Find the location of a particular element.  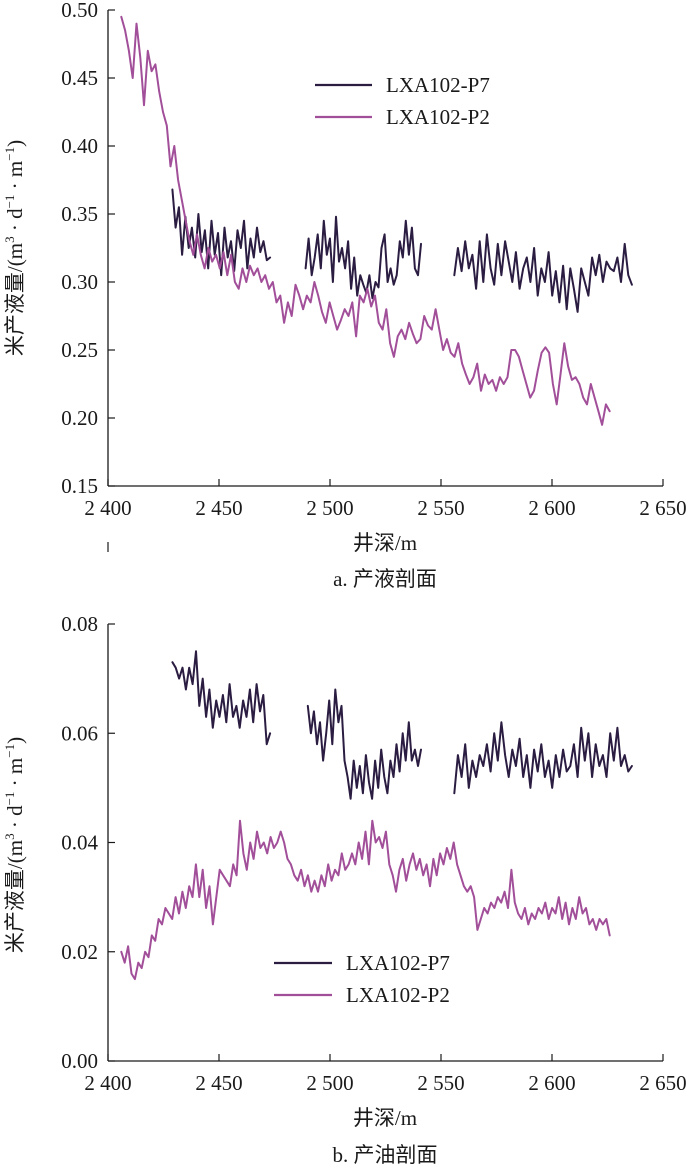

panel-a-y-label-expm1b: −1 is located at coordinates (9, 154).